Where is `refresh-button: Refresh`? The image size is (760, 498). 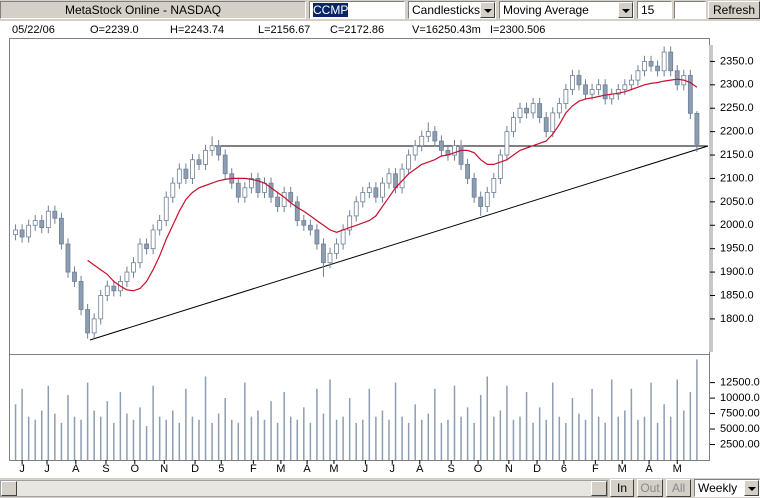
refresh-button: Refresh is located at coordinates (734, 10).